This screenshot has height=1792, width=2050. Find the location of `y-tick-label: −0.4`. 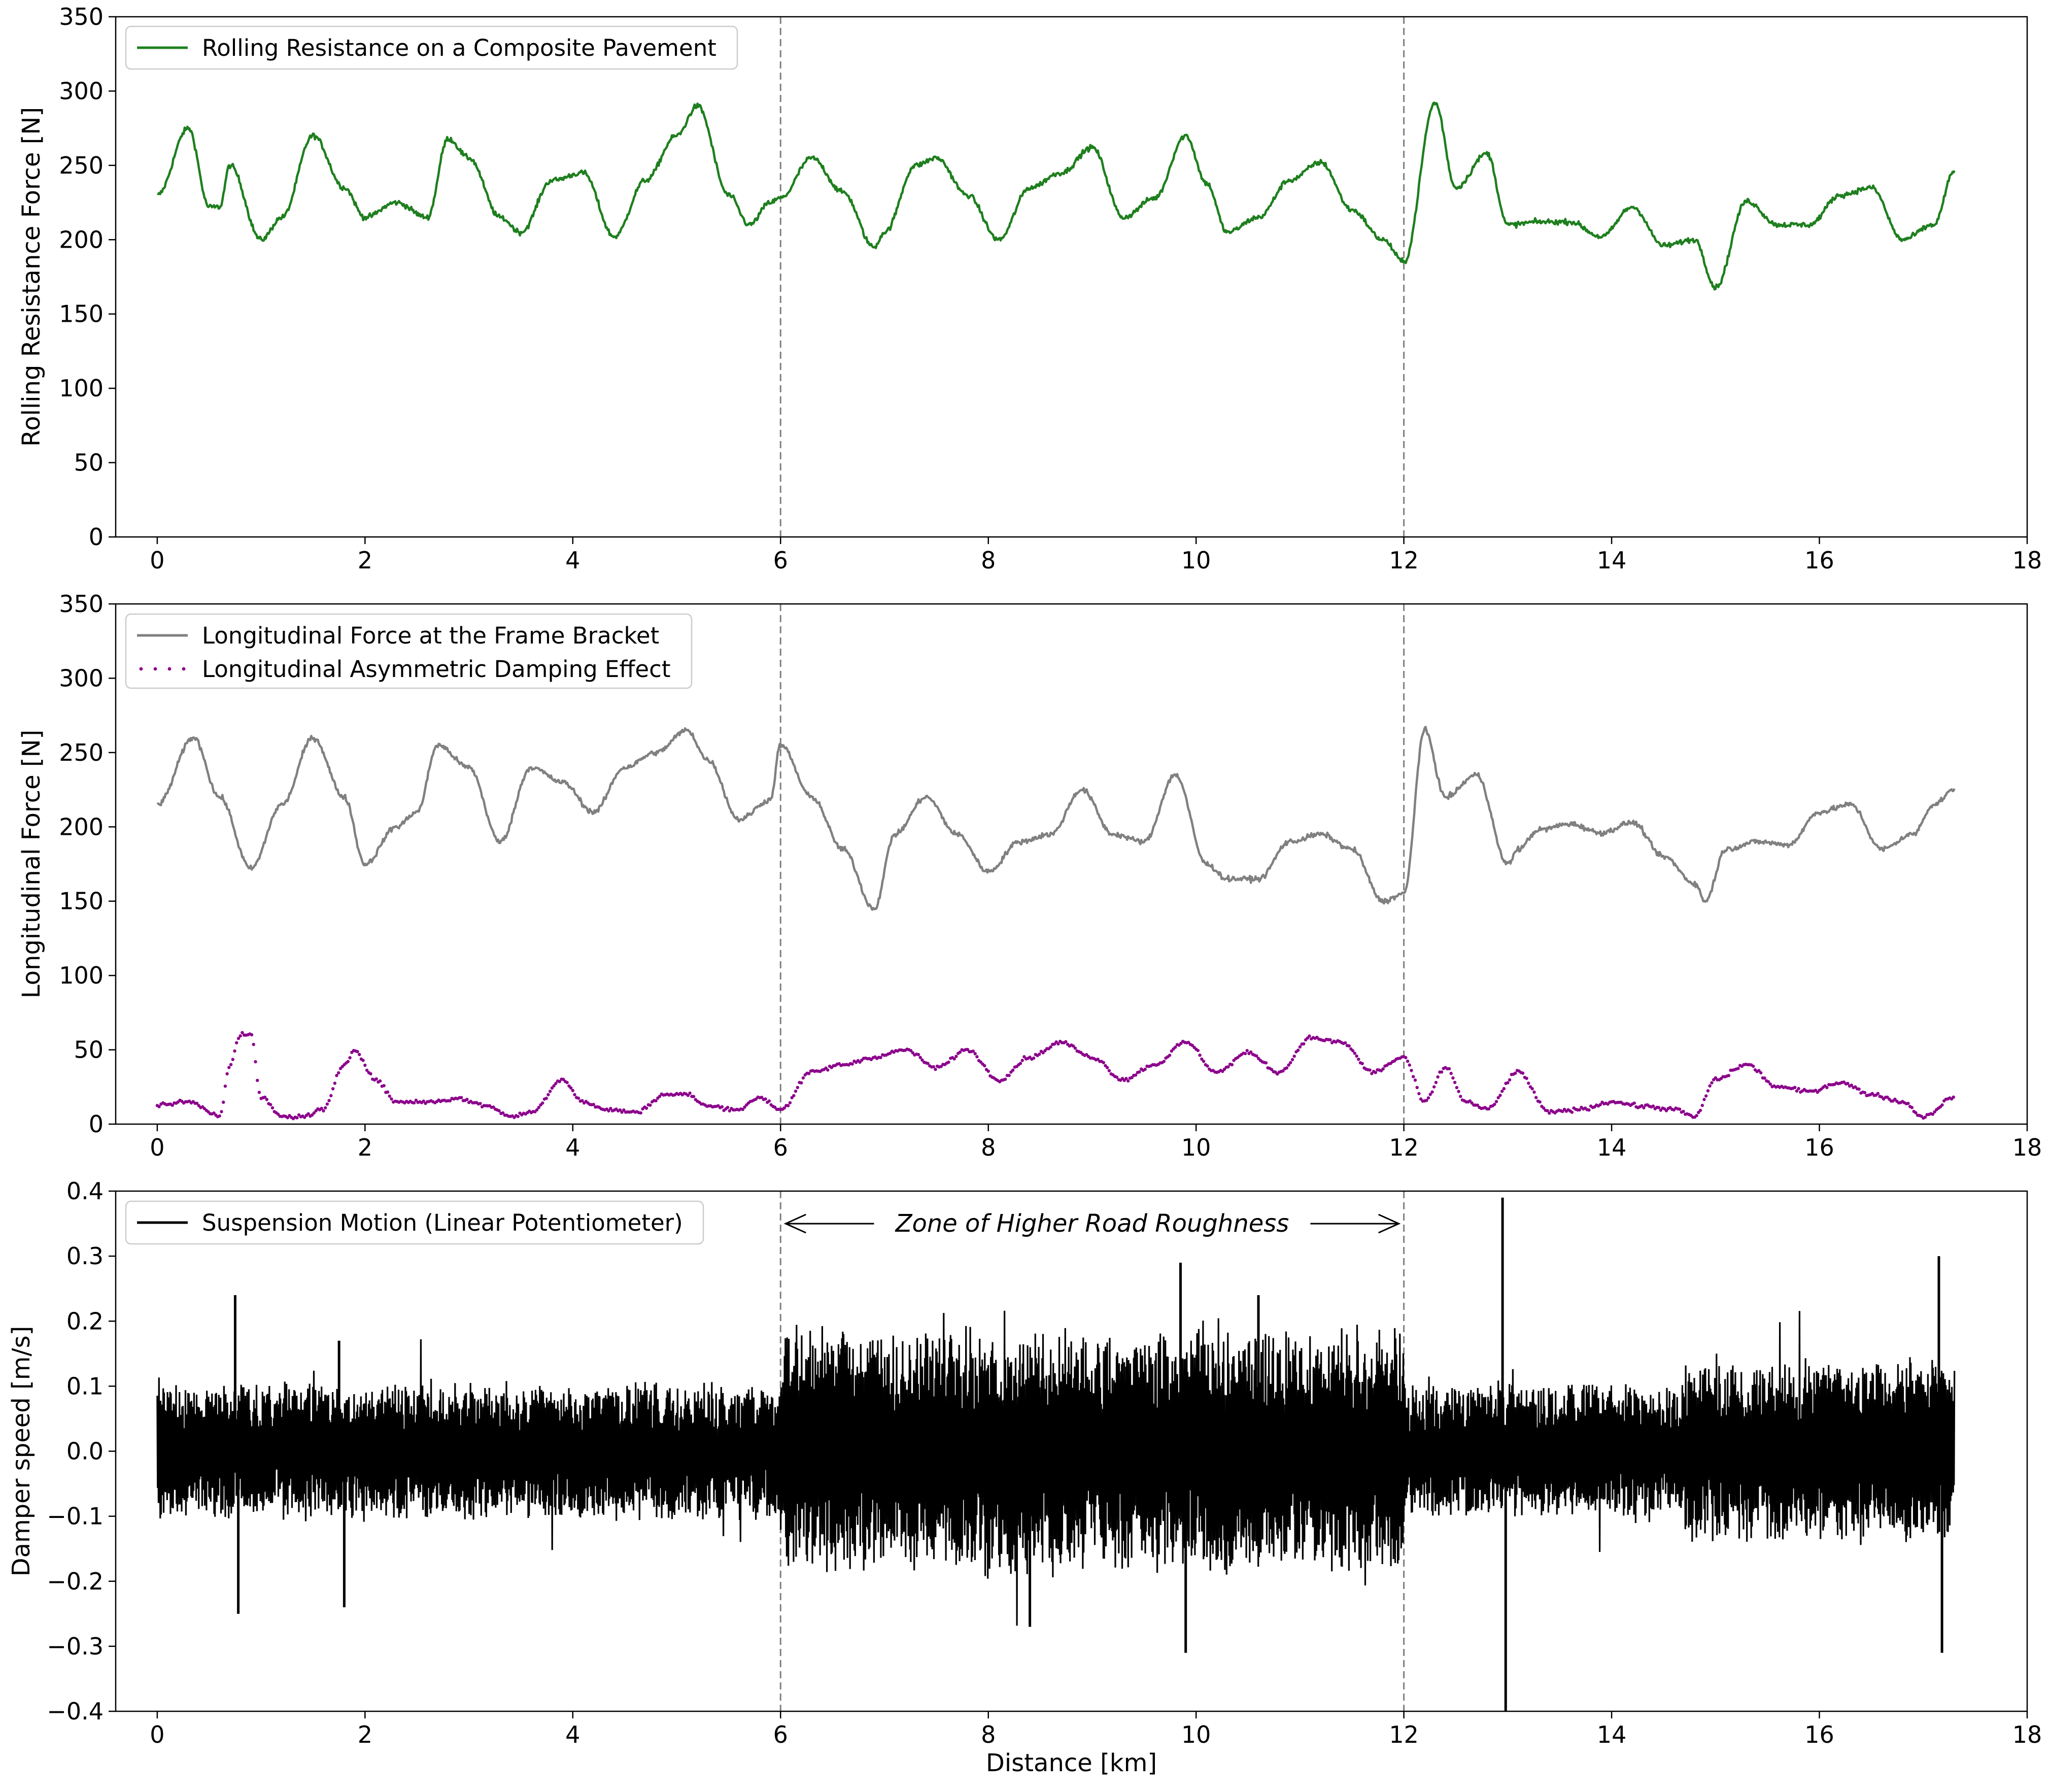

y-tick-label: −0.4 is located at coordinates (75, 1712).